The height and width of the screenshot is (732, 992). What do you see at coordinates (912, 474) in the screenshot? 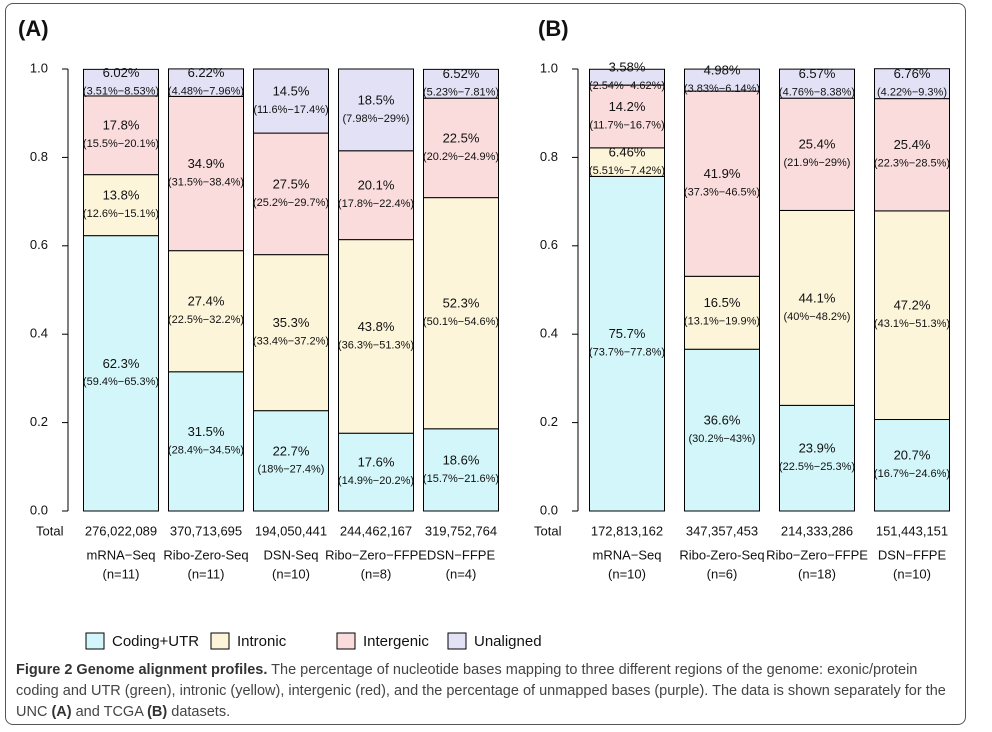
I see `range-label: (16.7%−24.6%)` at bounding box center [912, 474].